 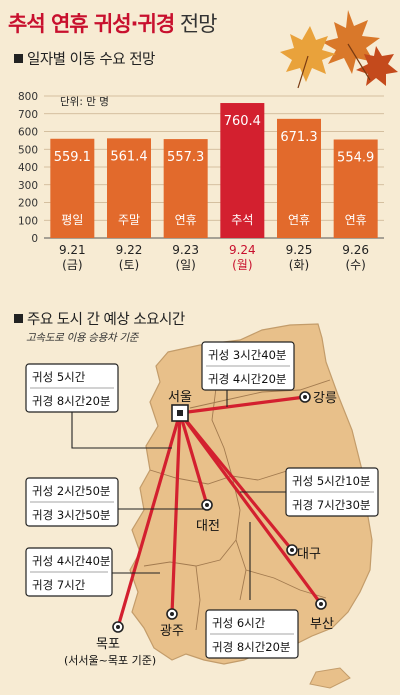 What do you see at coordinates (355, 265) in the screenshot?
I see `x-day-label: (수)` at bounding box center [355, 265].